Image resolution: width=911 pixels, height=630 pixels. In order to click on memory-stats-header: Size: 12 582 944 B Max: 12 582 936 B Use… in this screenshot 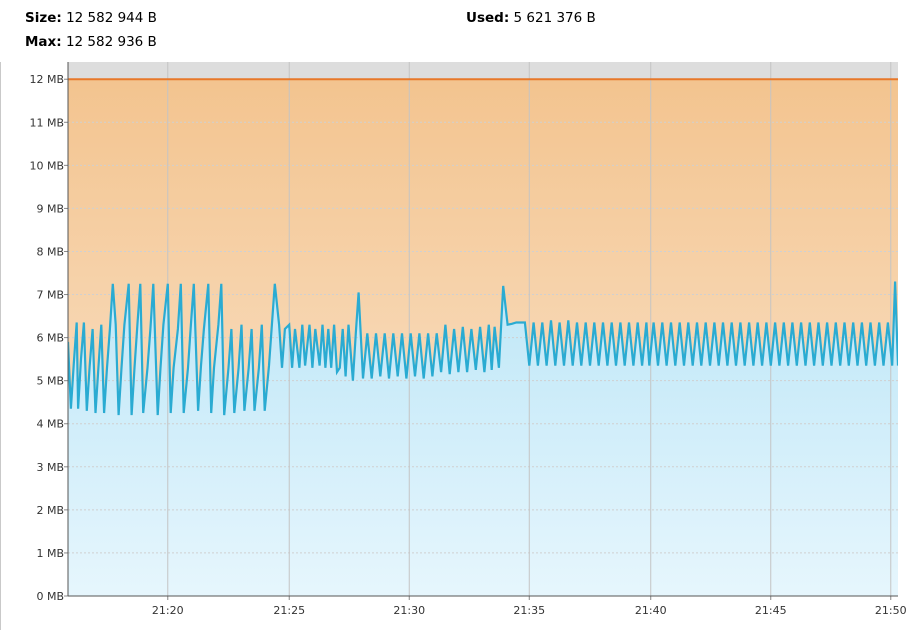, I will do `click(455, 31)`.